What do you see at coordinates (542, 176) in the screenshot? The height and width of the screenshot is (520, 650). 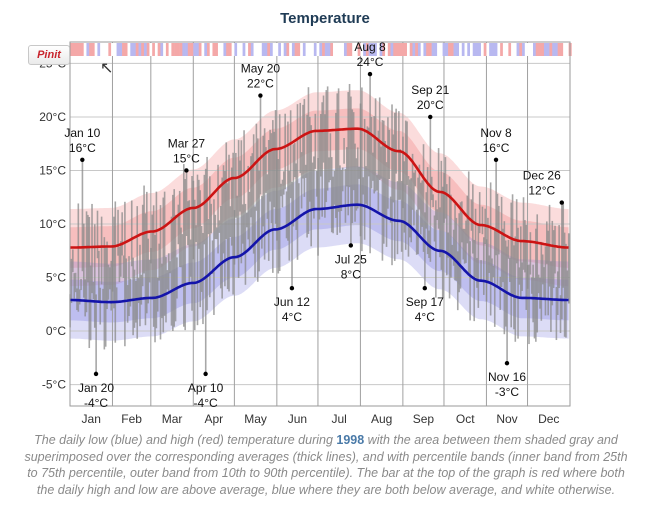 I see `annotation-date: Dec 26` at bounding box center [542, 176].